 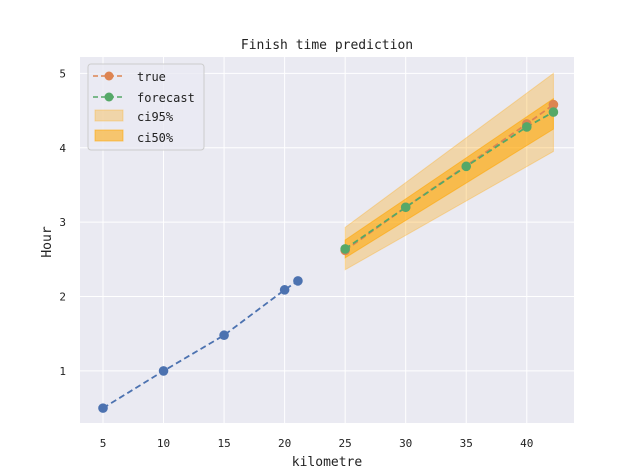 I want to click on x-tick-label: 15, so click(x=223, y=443).